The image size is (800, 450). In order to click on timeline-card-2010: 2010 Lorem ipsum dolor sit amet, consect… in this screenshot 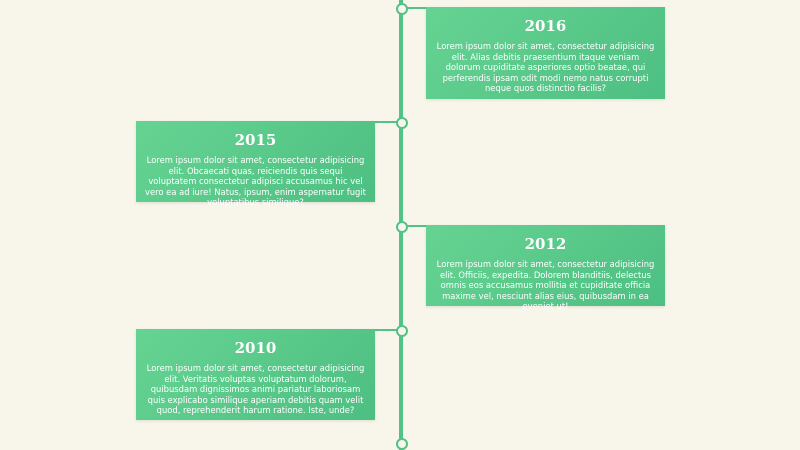, I will do `click(255, 374)`.